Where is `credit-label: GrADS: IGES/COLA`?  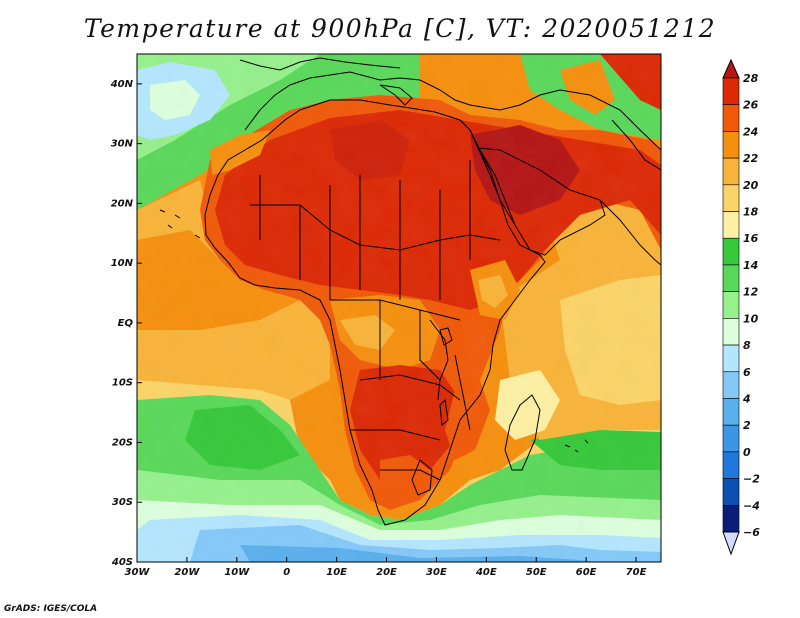
credit-label: GrADS: IGES/COLA is located at coordinates (51, 609).